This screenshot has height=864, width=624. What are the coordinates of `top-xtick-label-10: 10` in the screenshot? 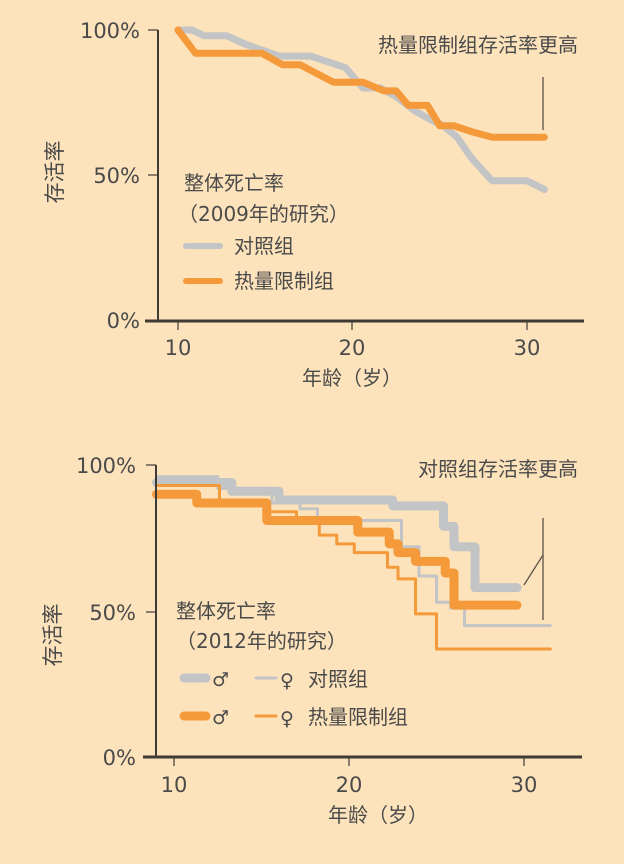 It's located at (178, 348).